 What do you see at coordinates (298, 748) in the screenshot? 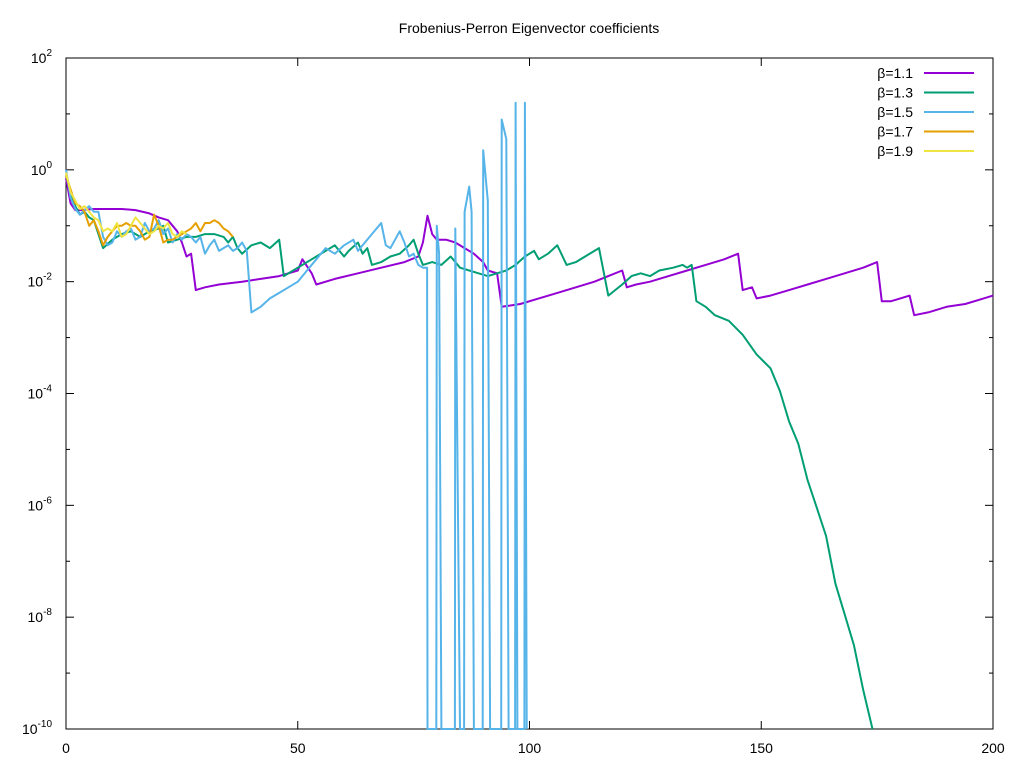
I see `x-tick-label: 50` at bounding box center [298, 748].